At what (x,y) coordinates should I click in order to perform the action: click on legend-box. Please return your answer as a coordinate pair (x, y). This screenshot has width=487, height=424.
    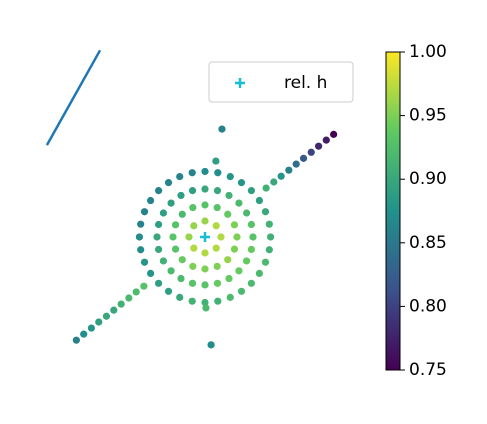
    Looking at the image, I should click on (281, 82).